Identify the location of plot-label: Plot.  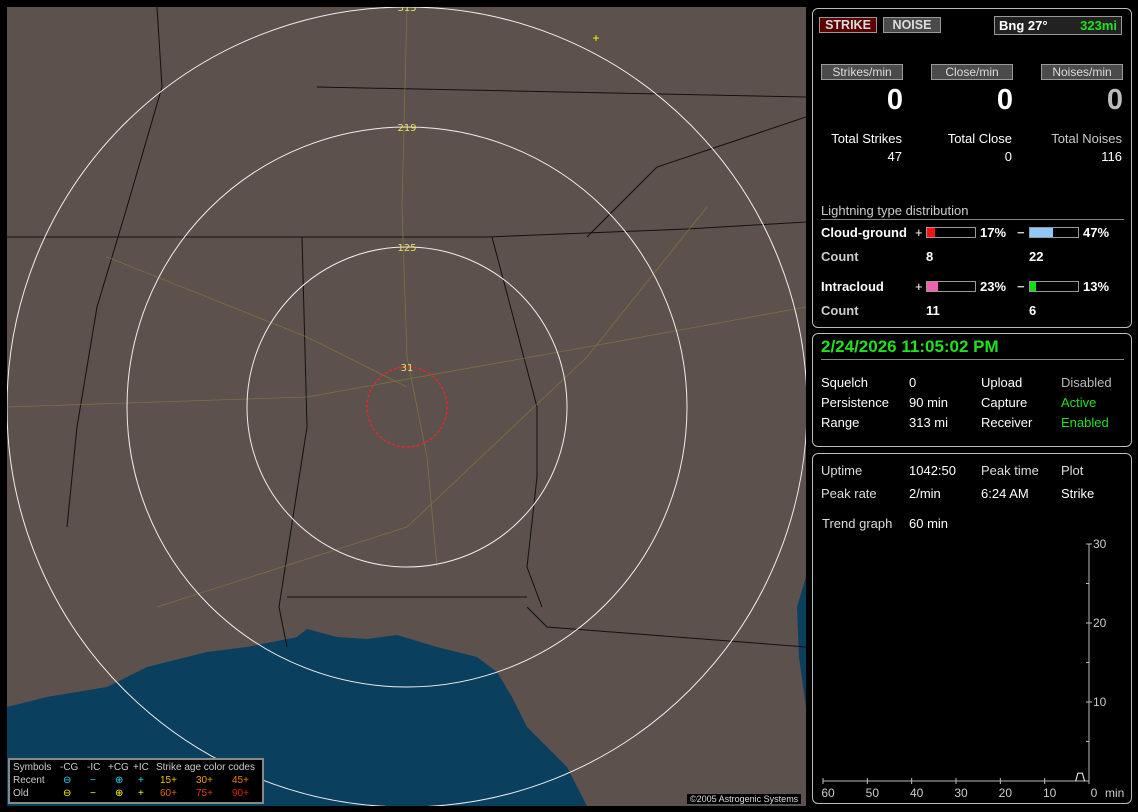
(1072, 470).